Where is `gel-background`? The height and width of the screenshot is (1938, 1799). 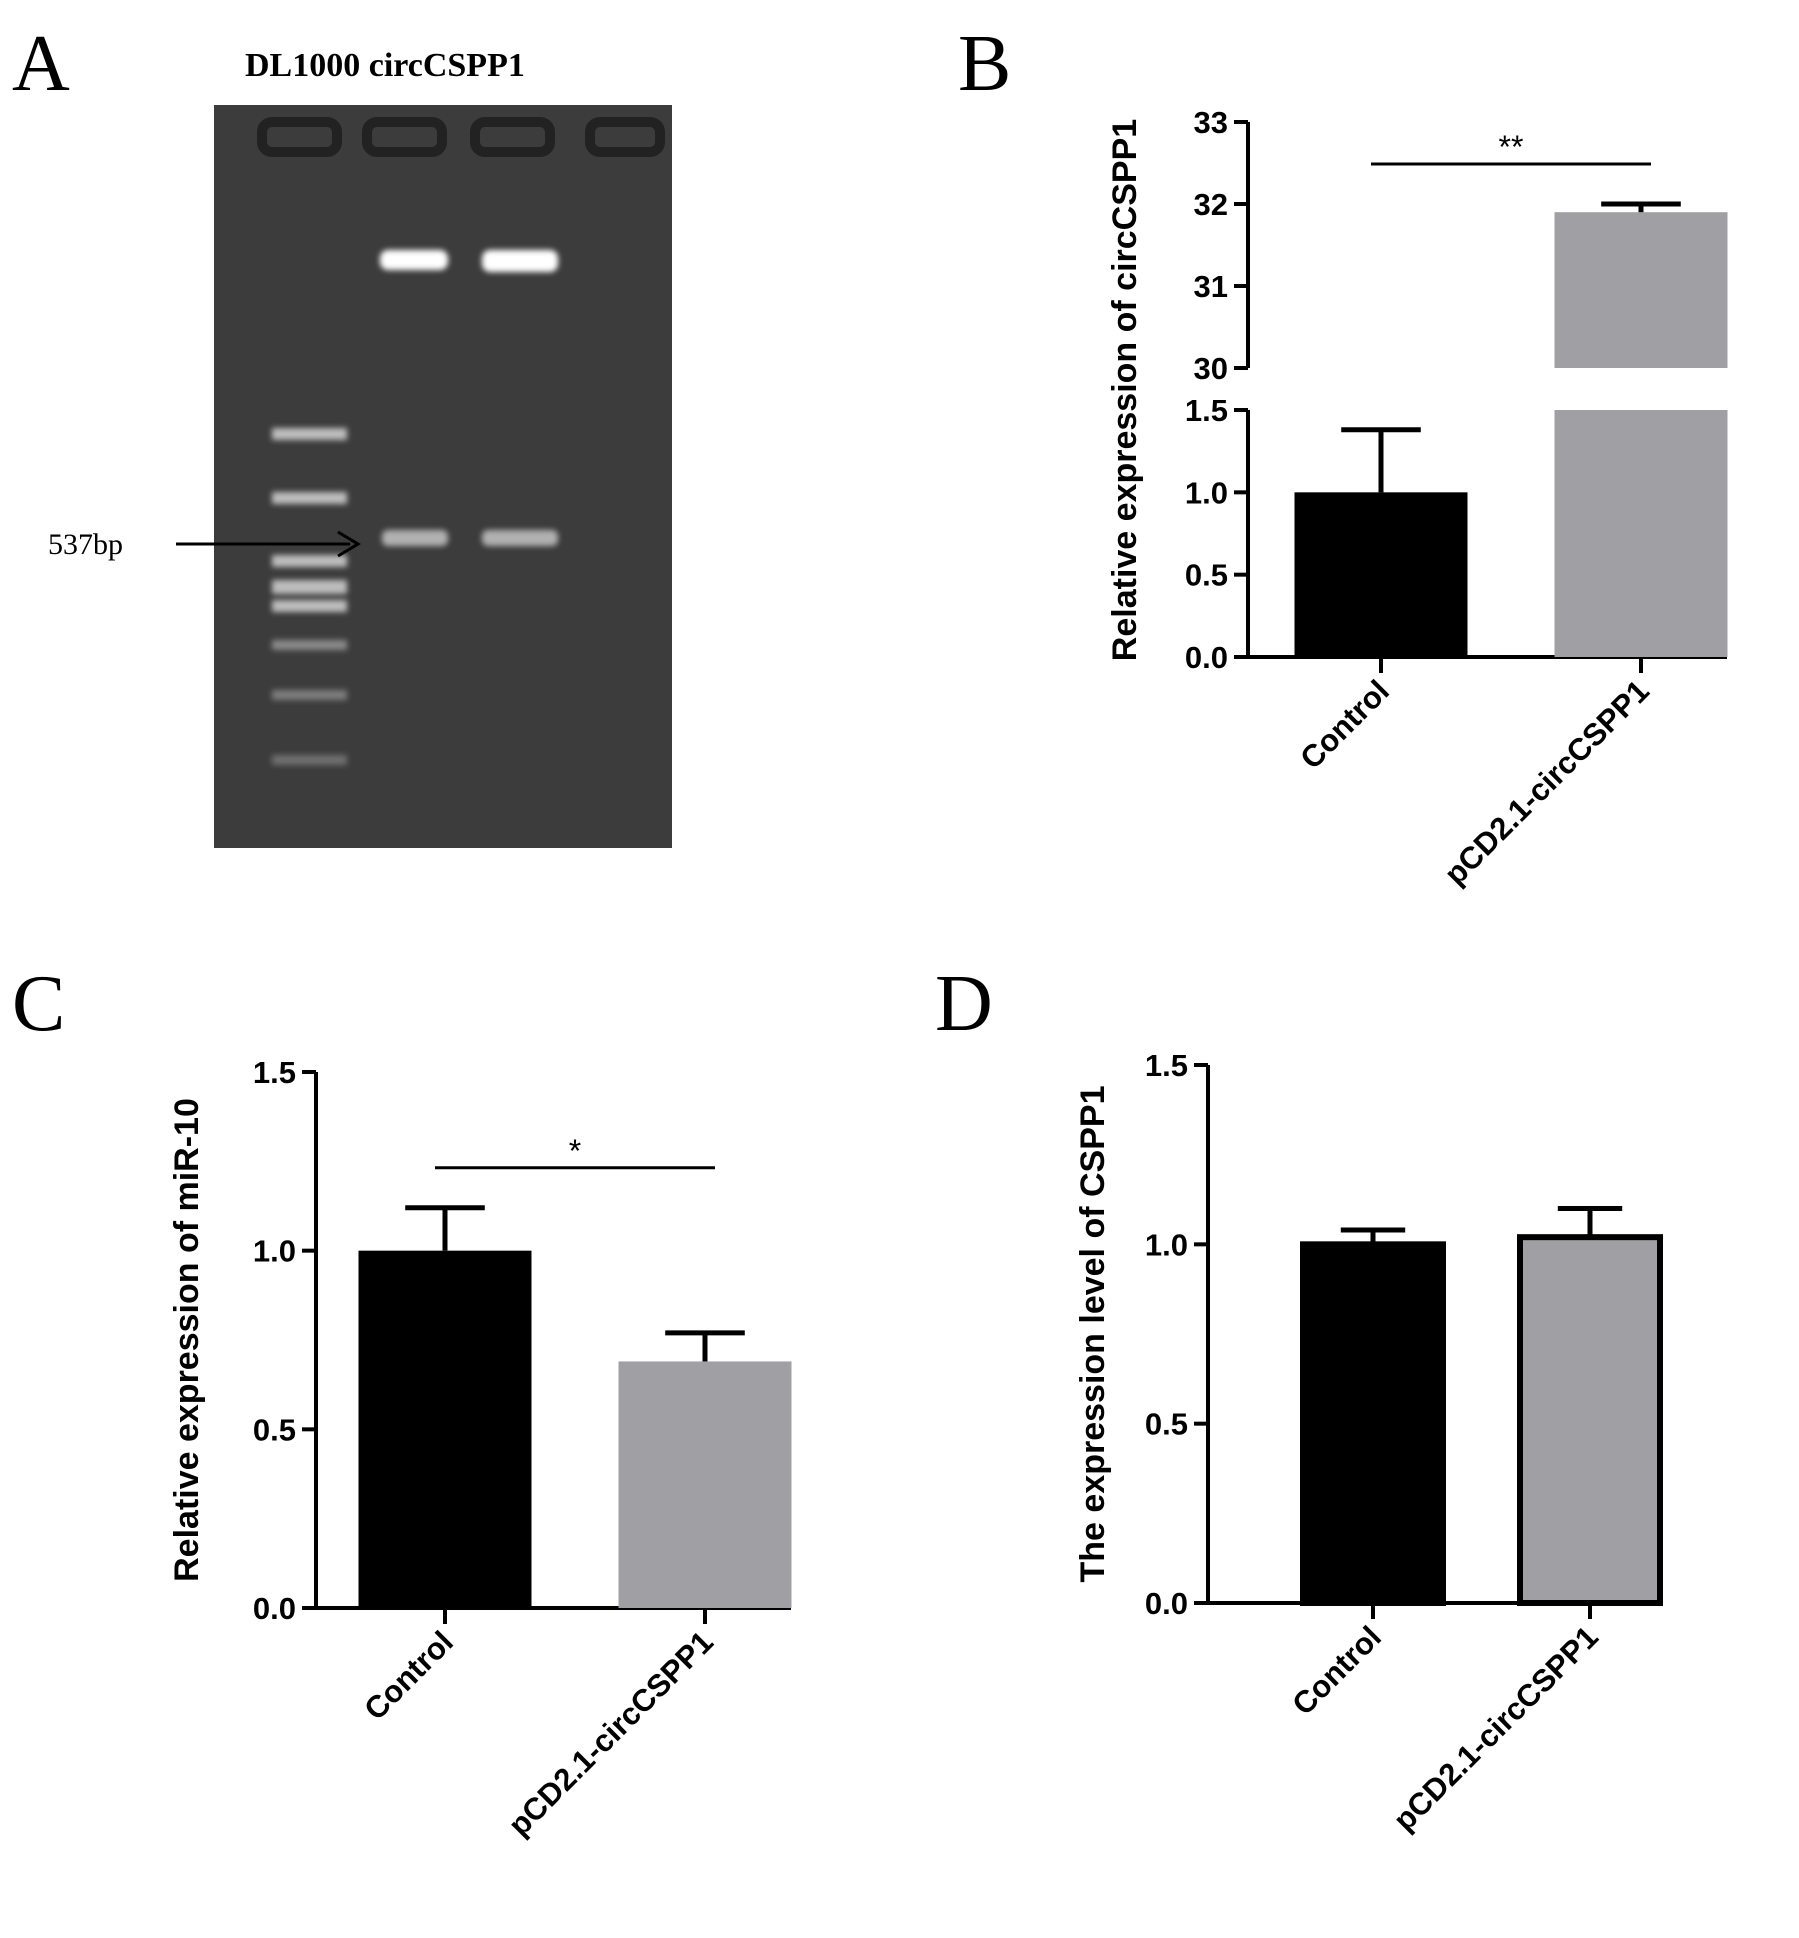
gel-background is located at coordinates (443, 476).